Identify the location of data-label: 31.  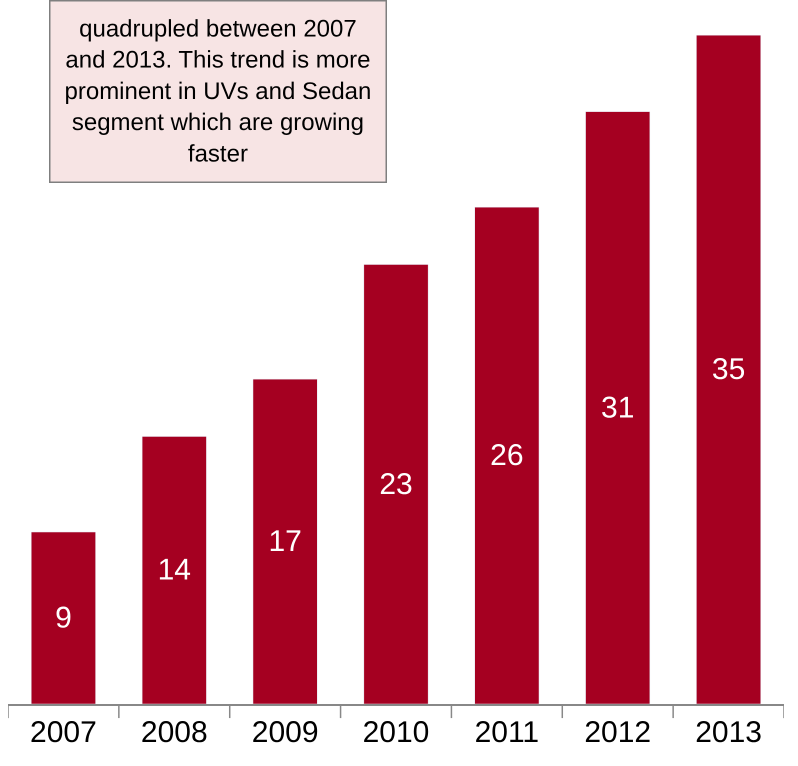
(617, 407).